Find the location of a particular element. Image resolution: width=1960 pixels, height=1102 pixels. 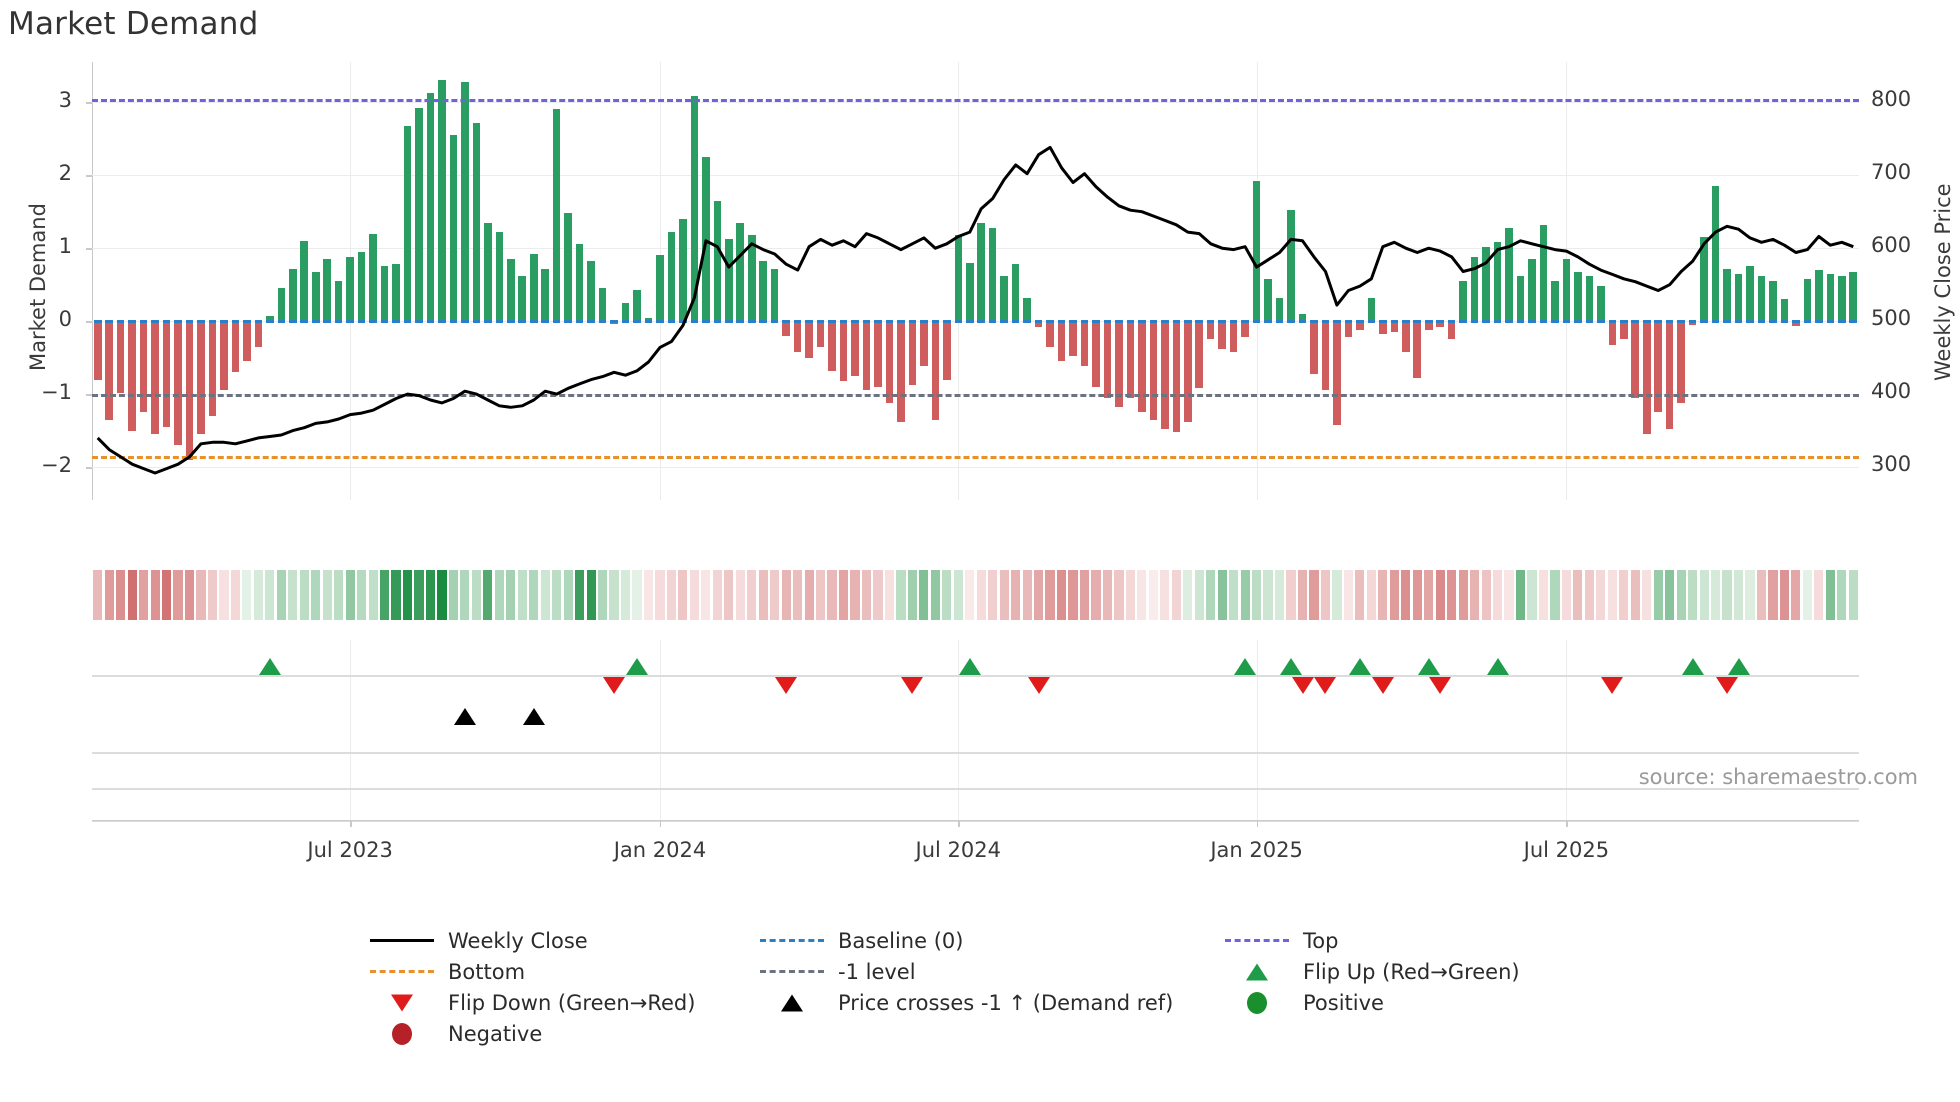

legend-item: -1 level is located at coordinates (992, 972).